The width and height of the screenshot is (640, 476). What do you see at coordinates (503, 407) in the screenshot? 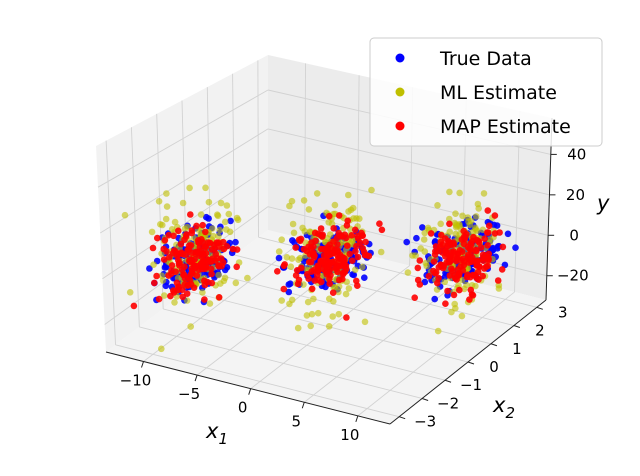
I see `x2-axis-label: x2` at bounding box center [503, 407].